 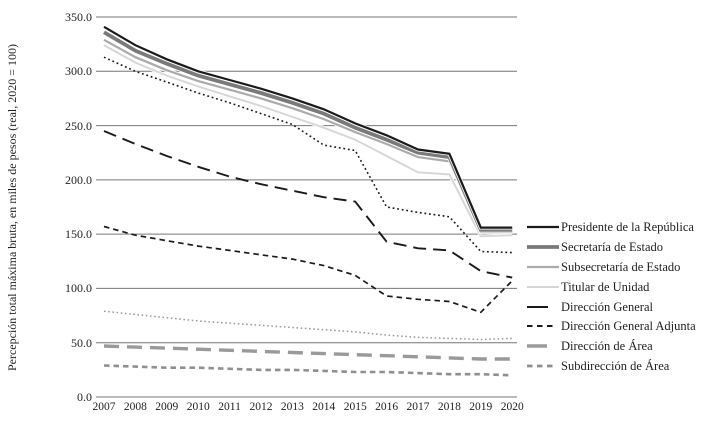 I want to click on y-tick-label: 150.0, so click(x=78, y=234).